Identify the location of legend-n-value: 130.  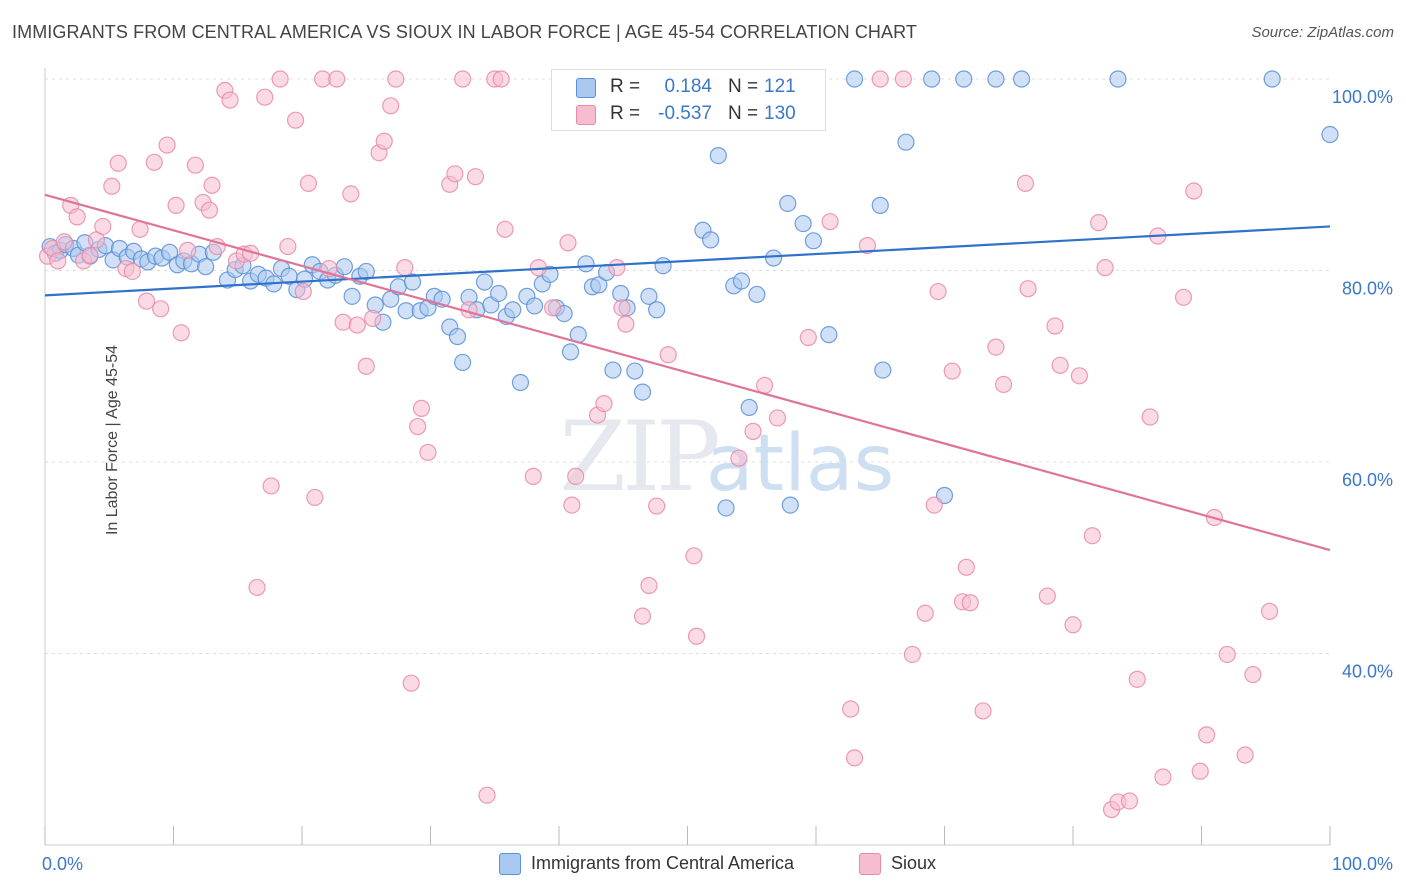
(780, 113).